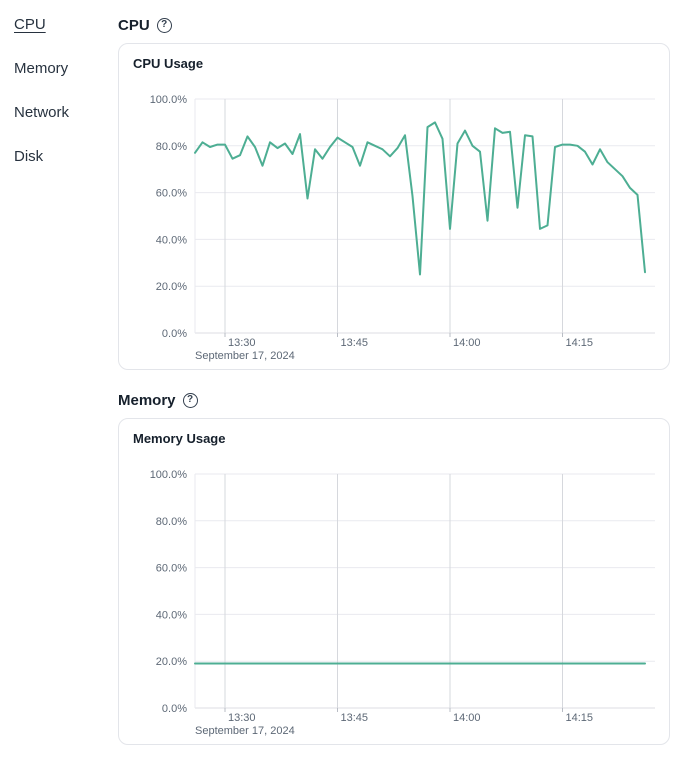 Image resolution: width=683 pixels, height=771 pixels. What do you see at coordinates (41, 91) in the screenshot?
I see `sidebar-nav: CPU Memory Network Disk` at bounding box center [41, 91].